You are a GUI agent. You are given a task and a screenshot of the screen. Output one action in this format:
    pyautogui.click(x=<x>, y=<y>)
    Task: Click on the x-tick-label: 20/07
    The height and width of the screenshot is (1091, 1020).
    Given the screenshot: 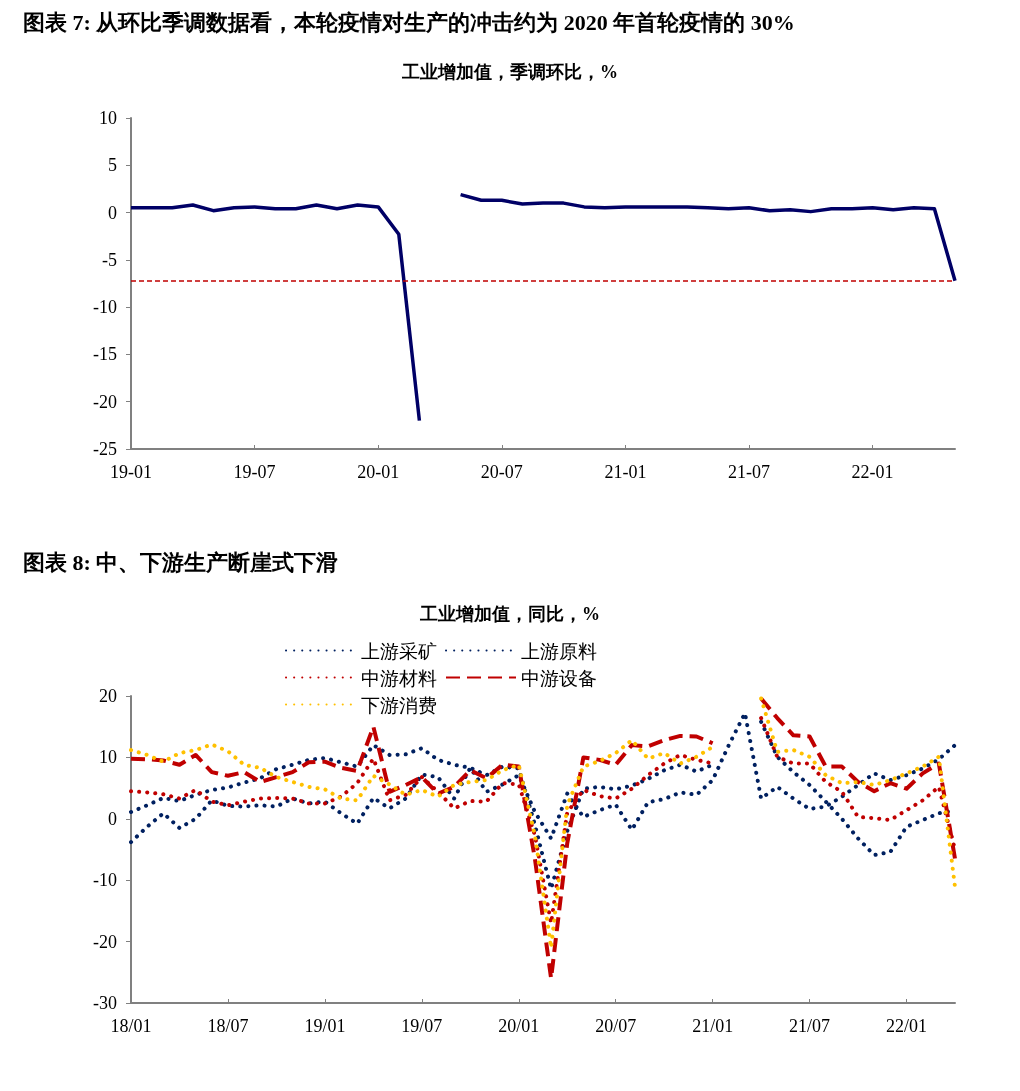 What is the action you would take?
    pyautogui.click(x=616, y=1026)
    